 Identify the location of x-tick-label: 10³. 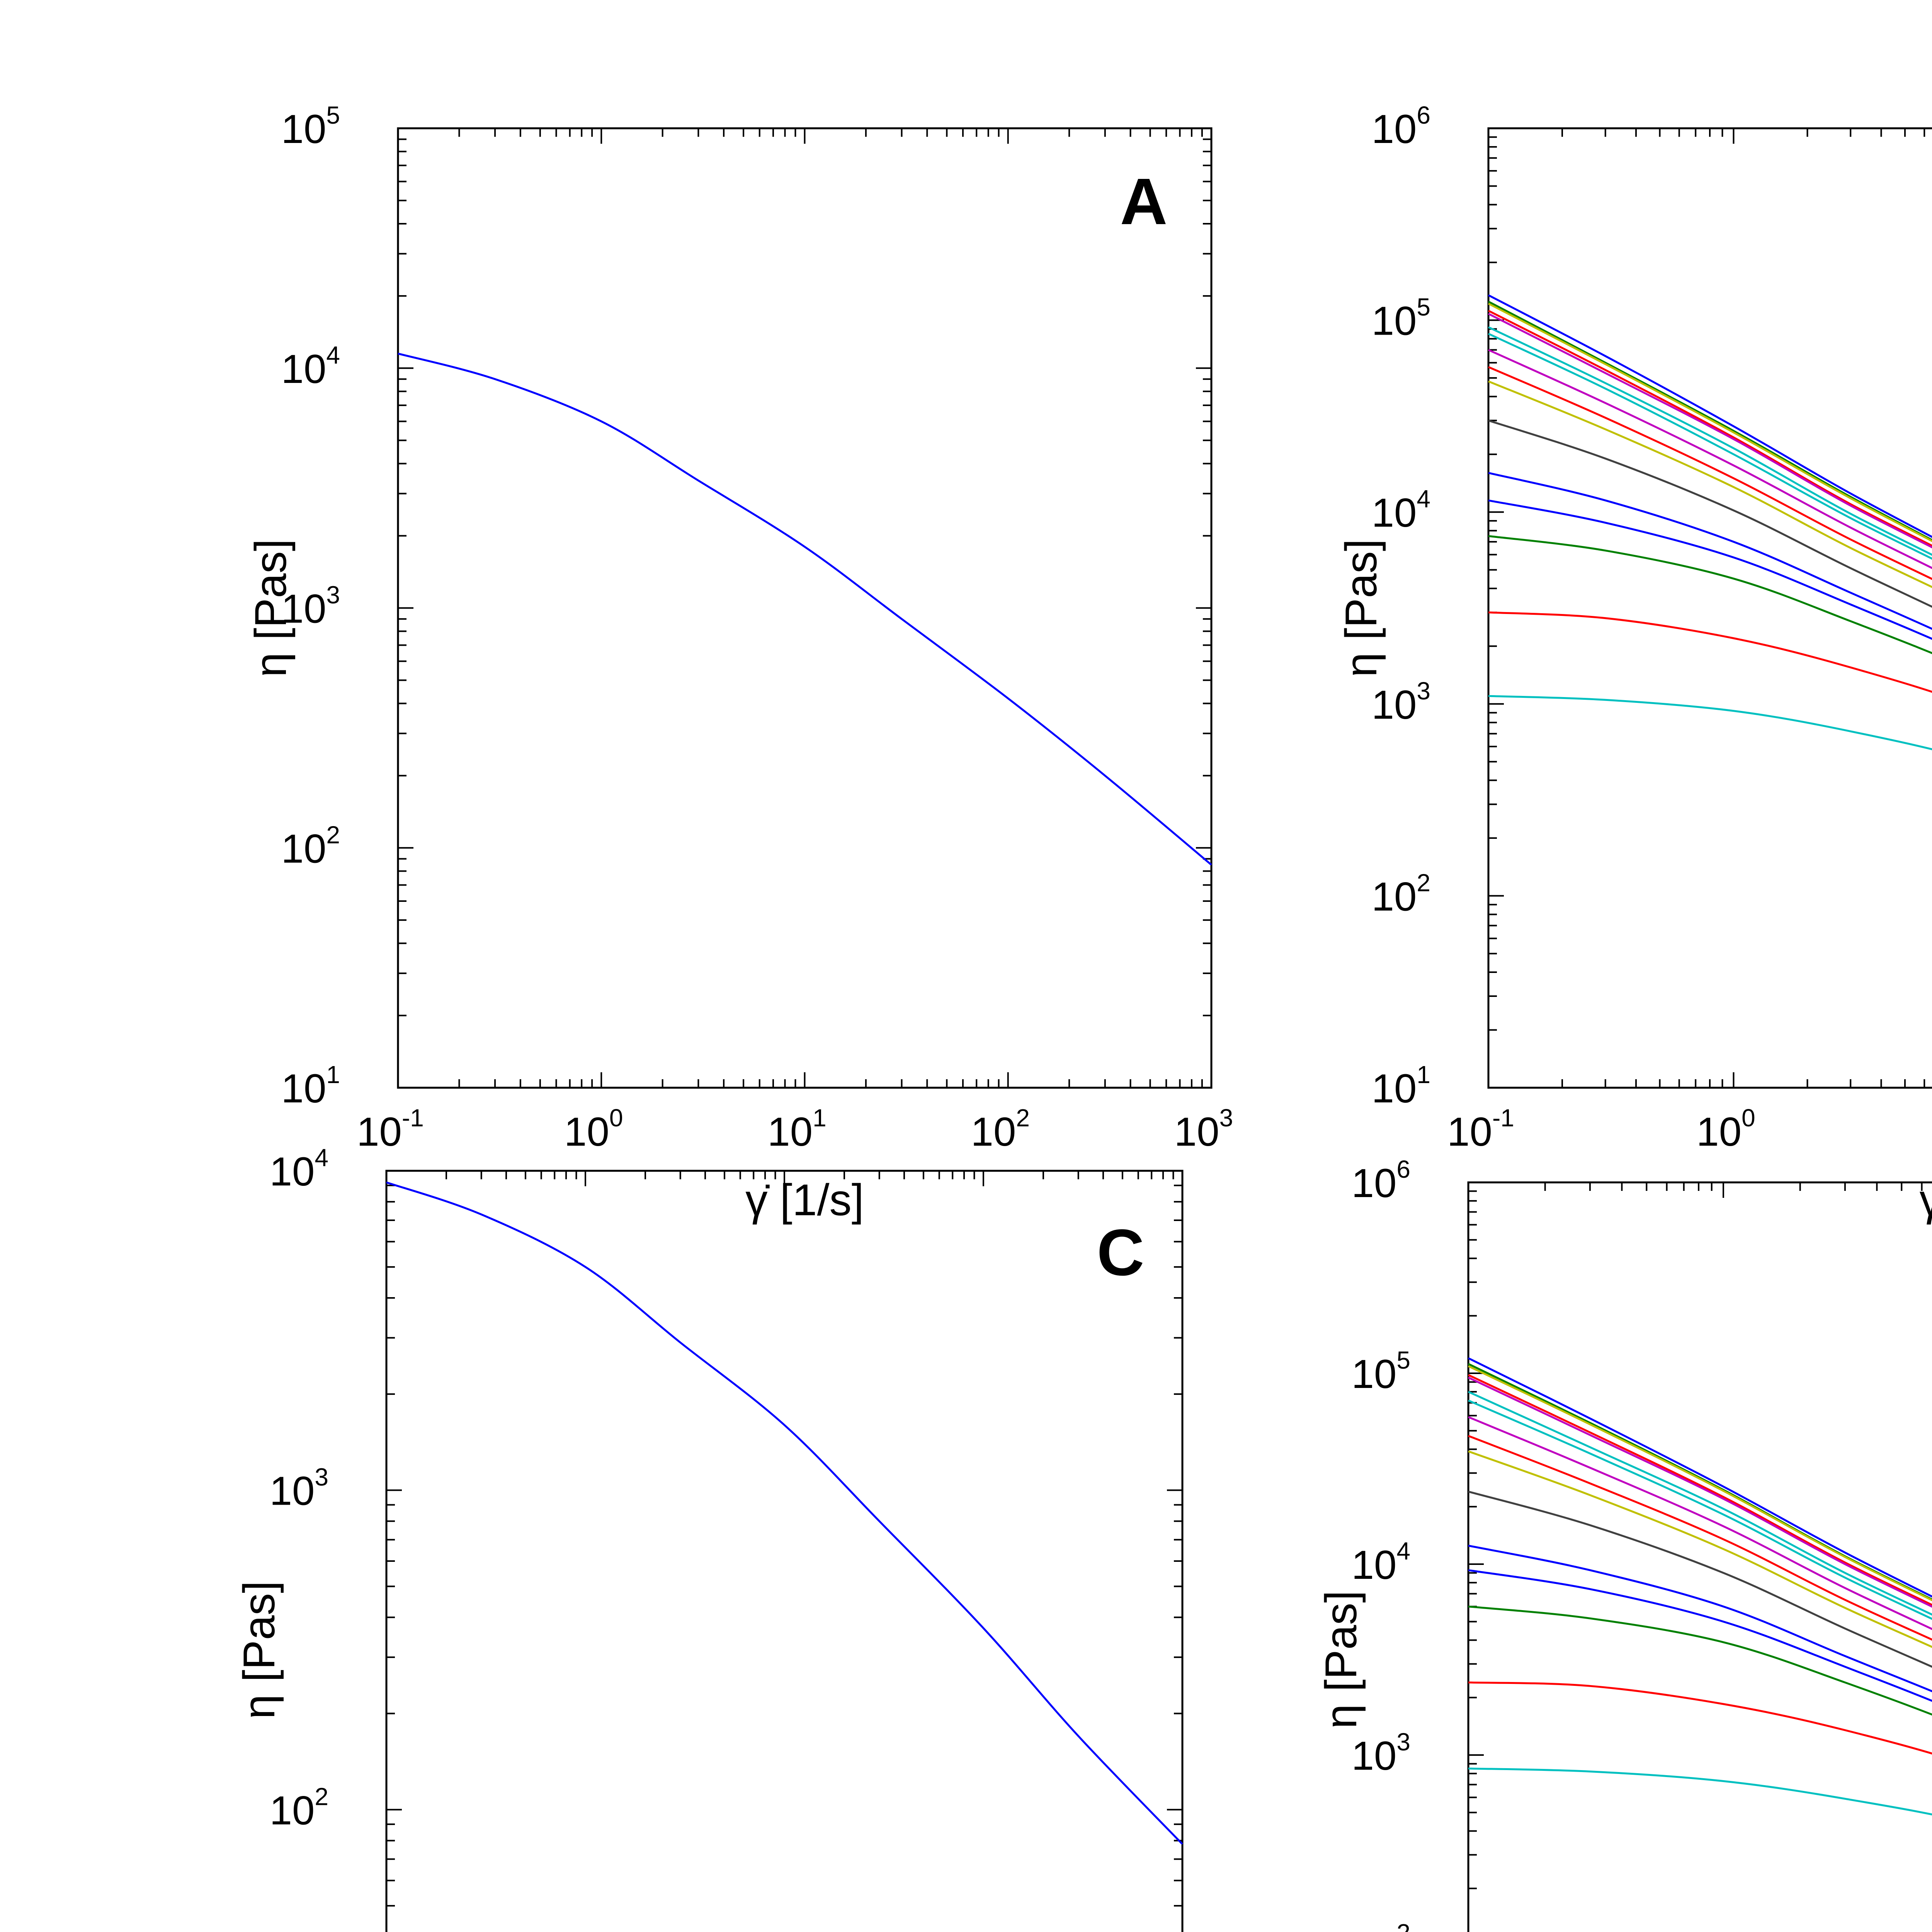
(1204, 1129).